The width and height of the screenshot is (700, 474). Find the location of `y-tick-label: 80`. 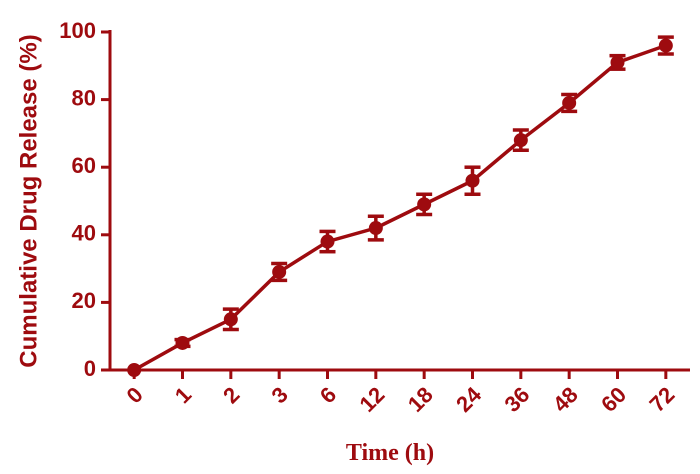

y-tick-label: 80 is located at coordinates (84, 97).